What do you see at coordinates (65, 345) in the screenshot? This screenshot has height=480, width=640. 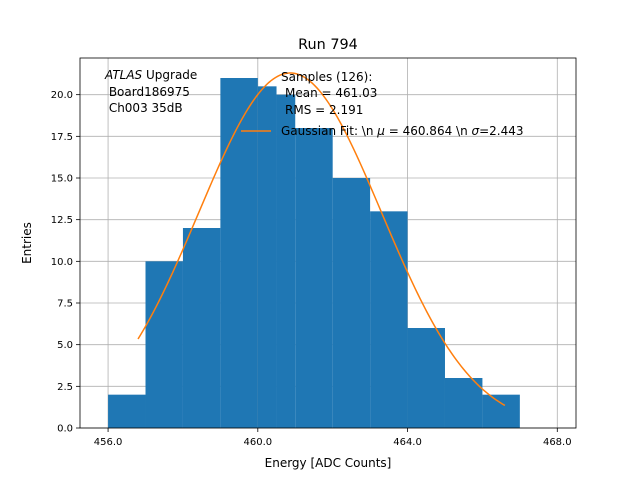 I see `y-tick-label: 5.0` at bounding box center [65, 345].